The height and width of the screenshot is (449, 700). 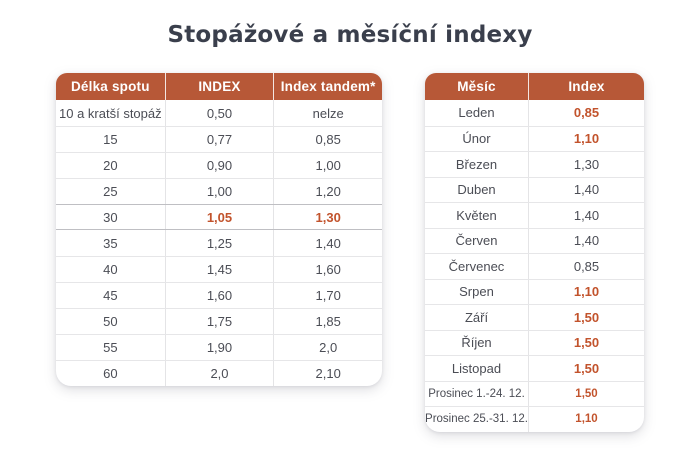 I want to click on table-row: Prosinec 1.-24. 12. 1,50, so click(x=534, y=393).